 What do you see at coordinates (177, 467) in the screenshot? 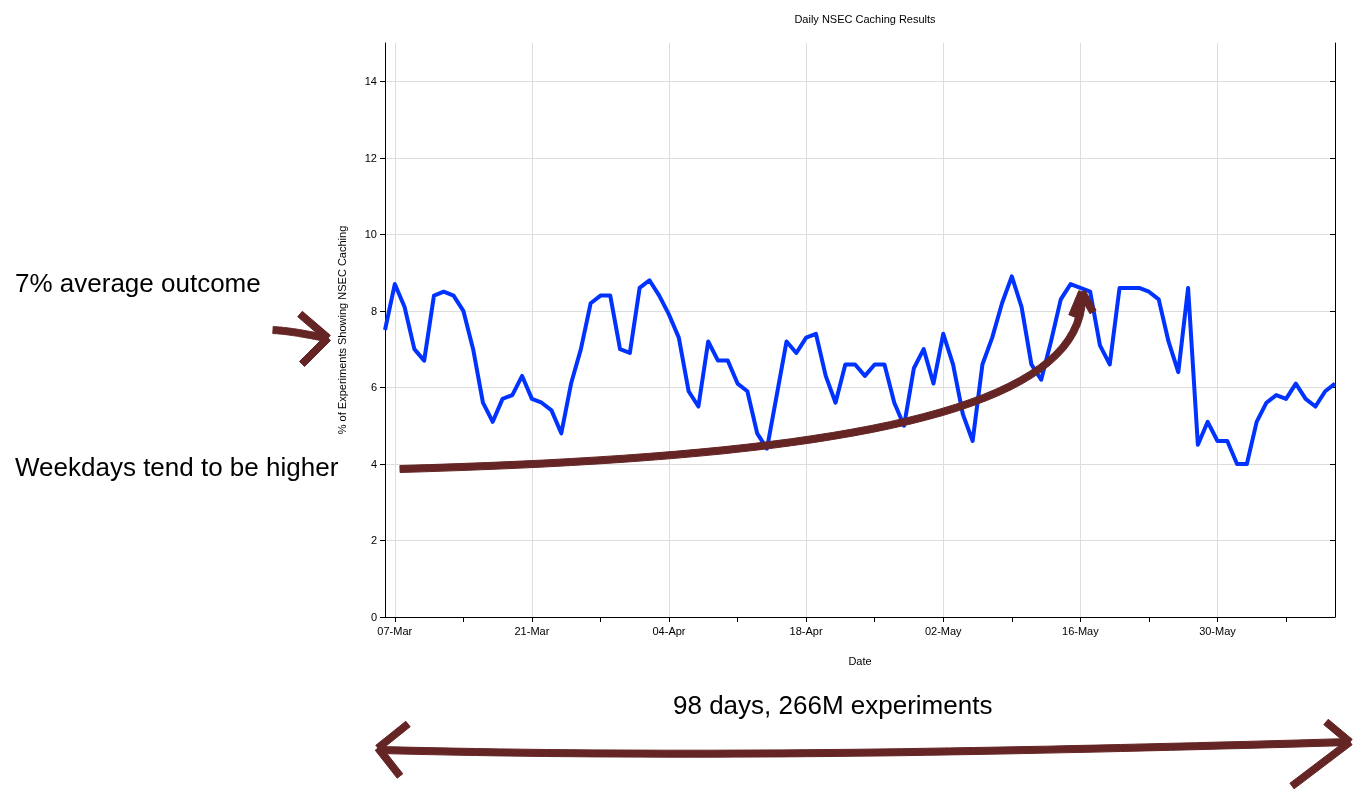
I see `text: Weekdays tend to be higher` at bounding box center [177, 467].